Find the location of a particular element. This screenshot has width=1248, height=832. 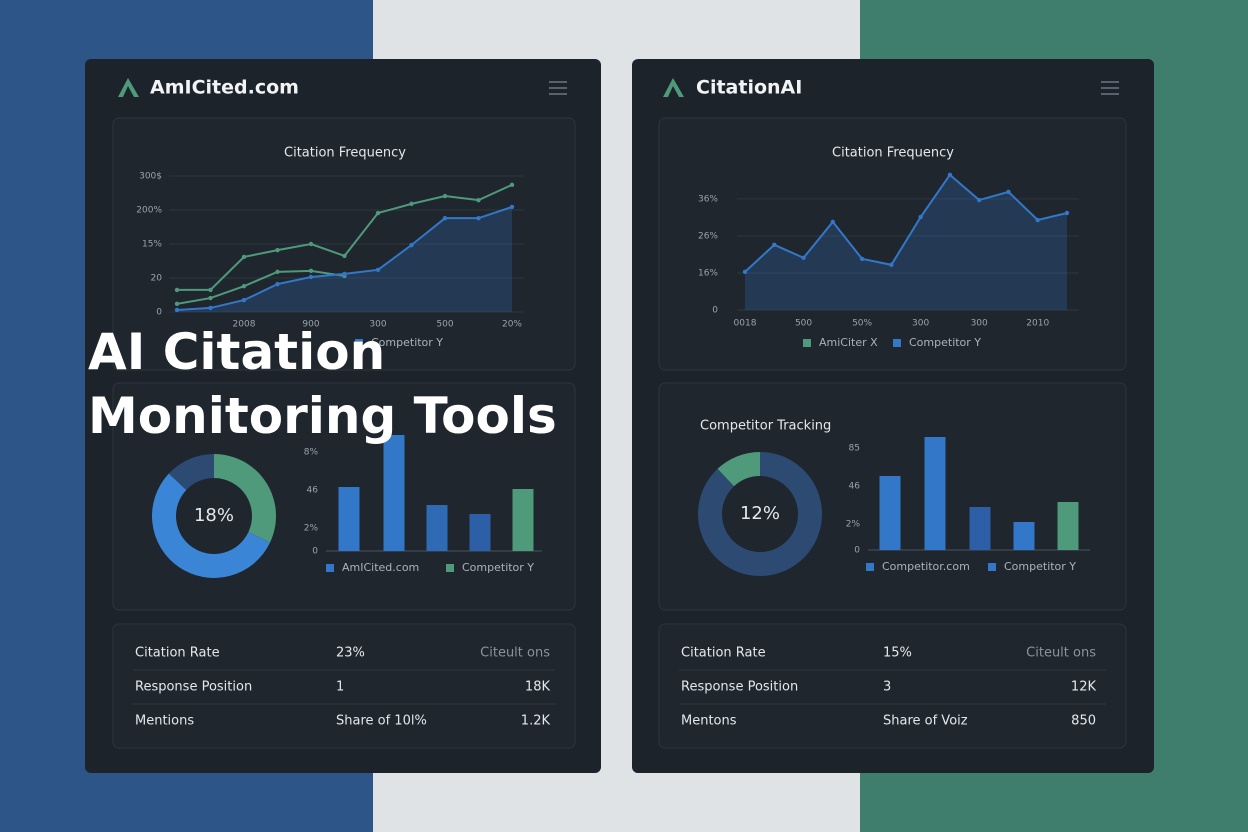

table-cell: 12K is located at coordinates (1084, 687).